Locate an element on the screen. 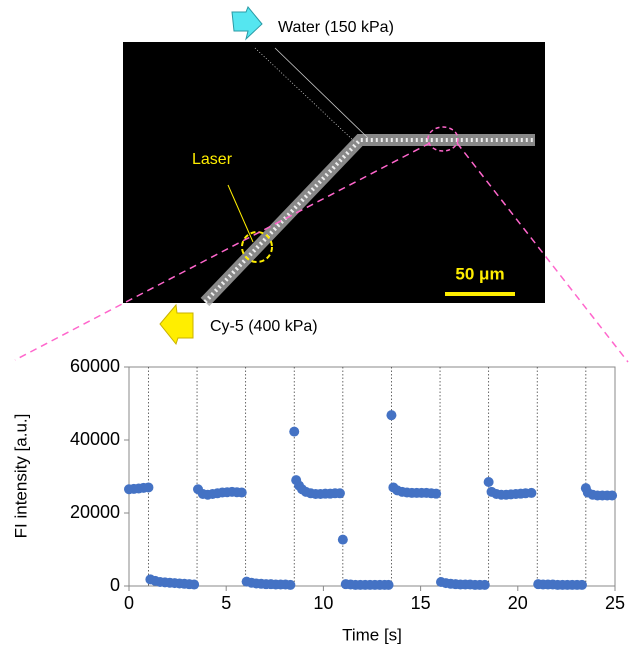 Image resolution: width=632 pixels, height=652 pixels. water-arrow is located at coordinates (247, 23).